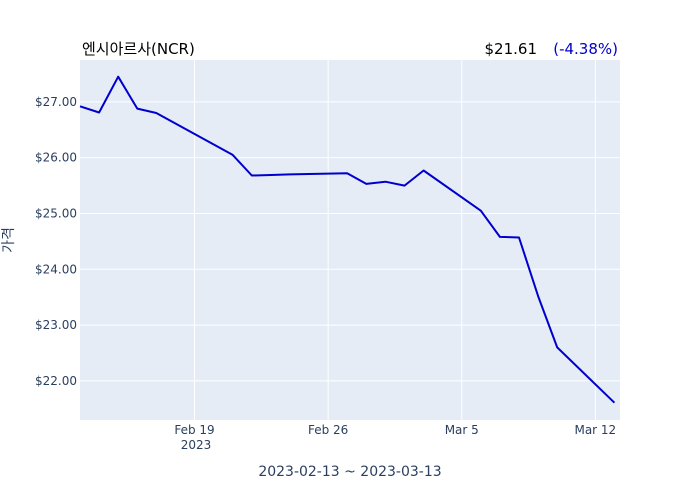 Image resolution: width=700 pixels, height=504 pixels. What do you see at coordinates (585, 49) in the screenshot?
I see `change-percent-text: (-4.38%)` at bounding box center [585, 49].